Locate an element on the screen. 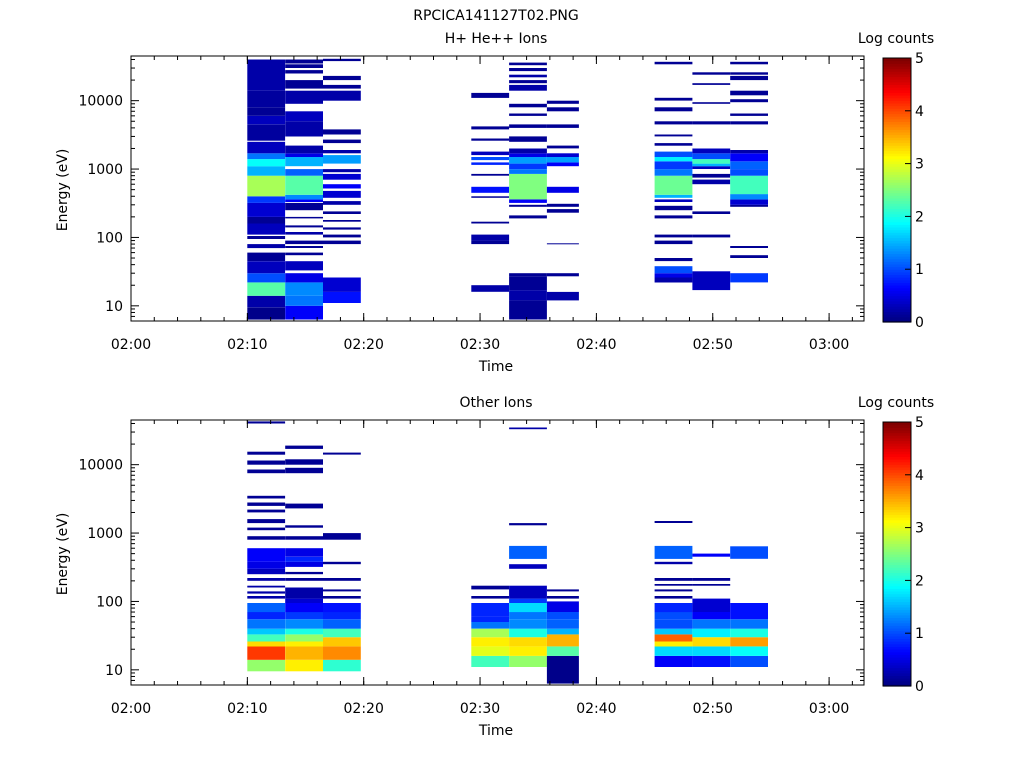 The image size is (1024, 768). x-tick-label: 02:20 is located at coordinates (364, 709).